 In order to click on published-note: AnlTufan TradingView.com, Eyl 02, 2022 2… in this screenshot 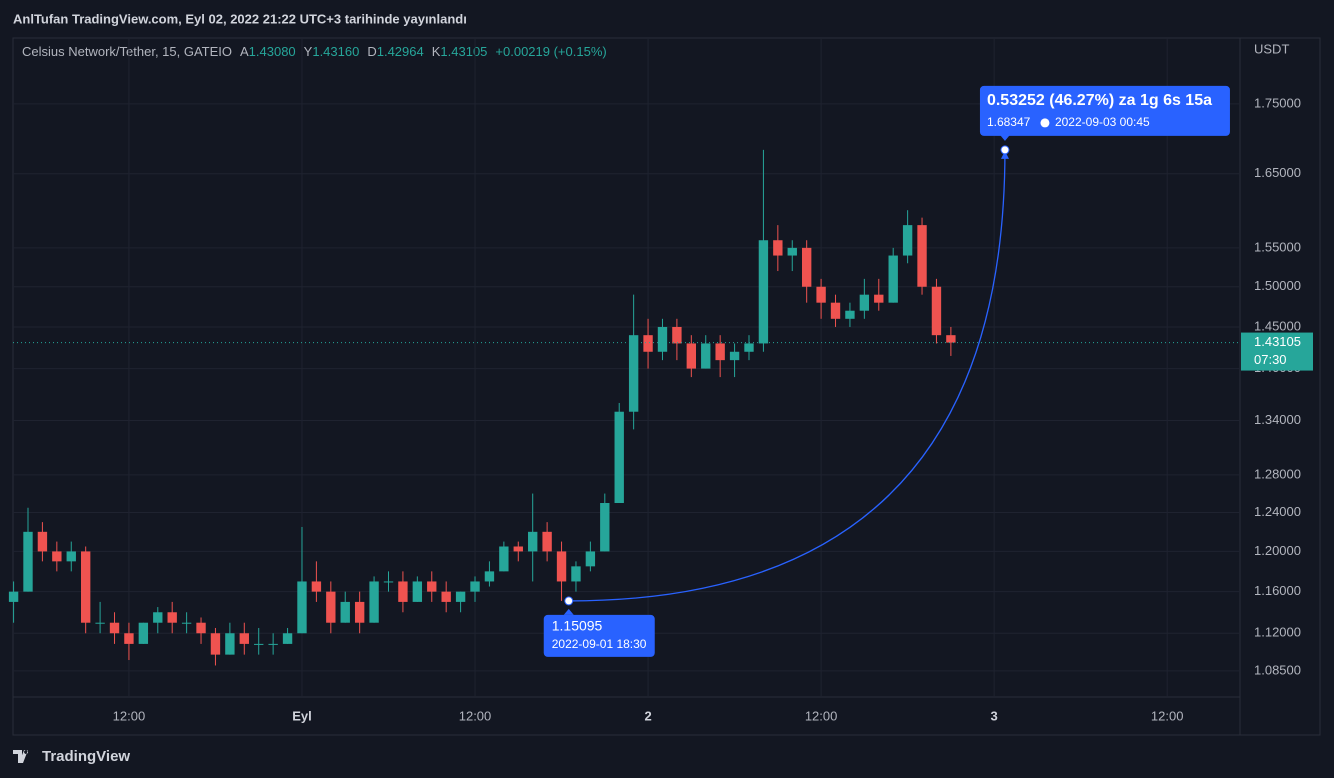, I will do `click(240, 18)`.